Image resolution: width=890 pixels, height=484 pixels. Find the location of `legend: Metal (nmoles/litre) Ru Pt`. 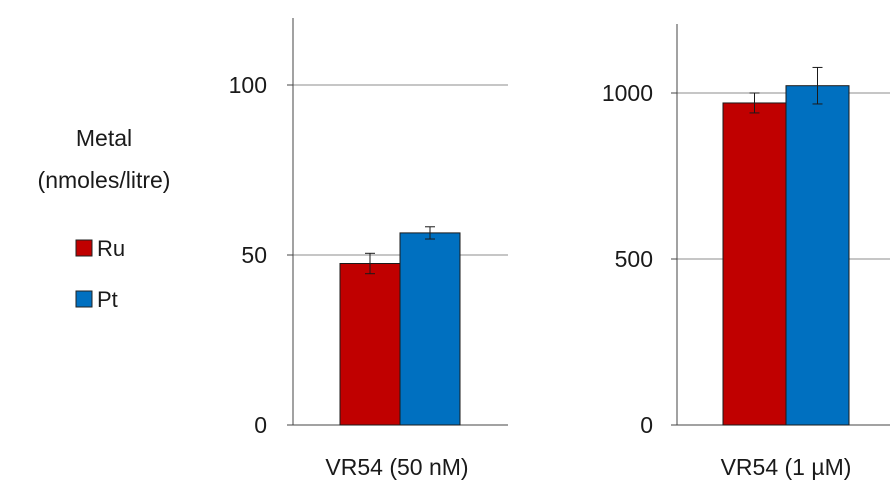

legend: Metal (nmoles/litre) Ru Pt is located at coordinates (104, 218).